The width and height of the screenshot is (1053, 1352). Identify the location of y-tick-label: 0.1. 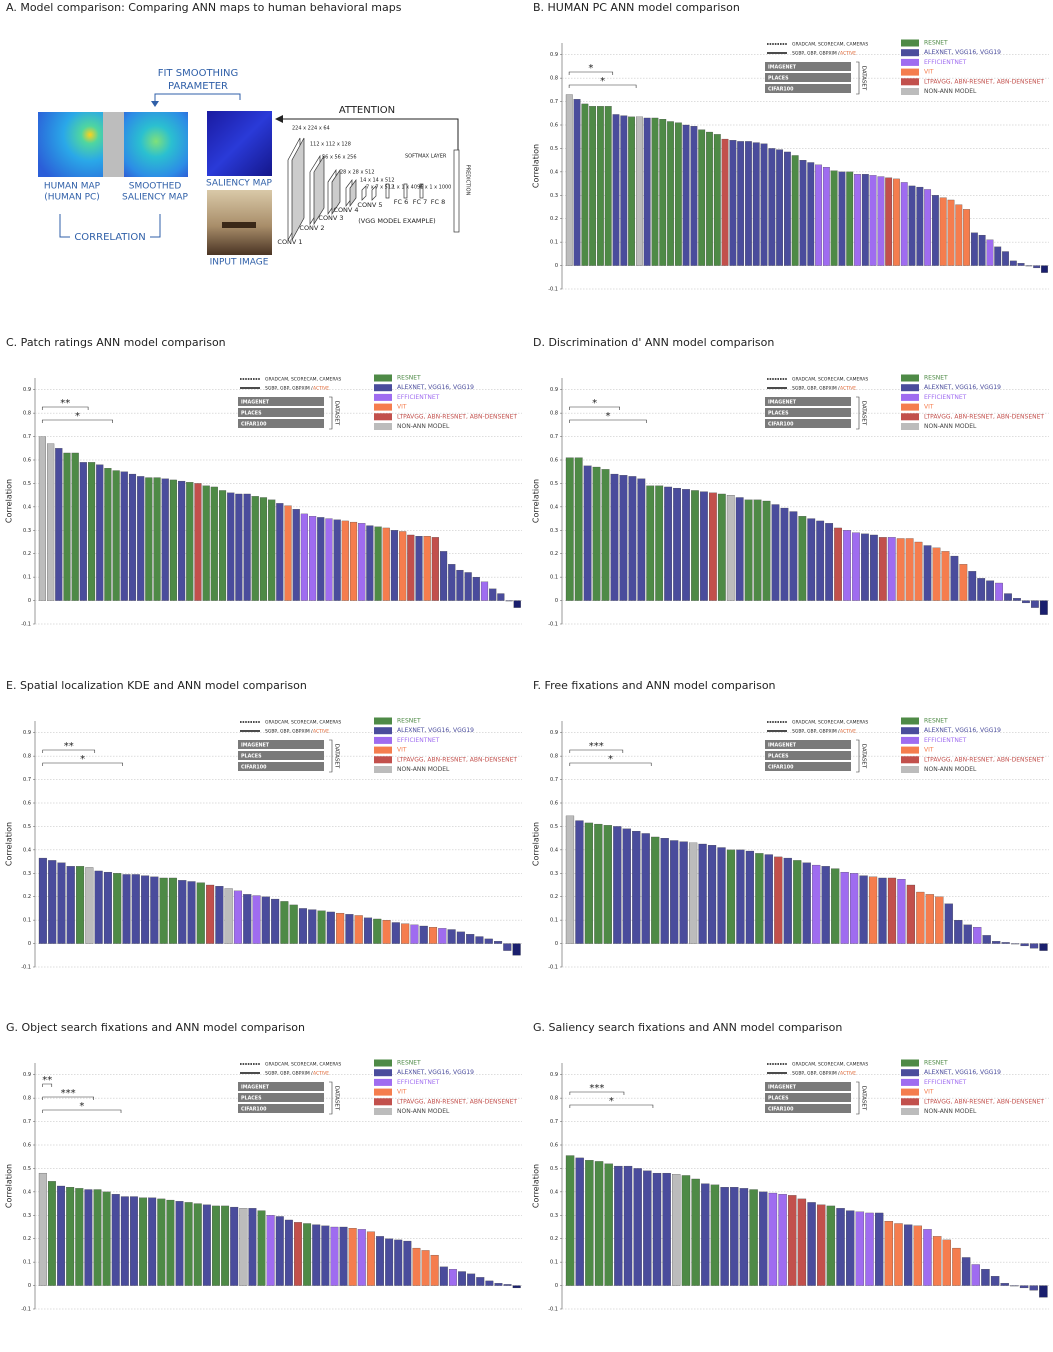
(554, 578).